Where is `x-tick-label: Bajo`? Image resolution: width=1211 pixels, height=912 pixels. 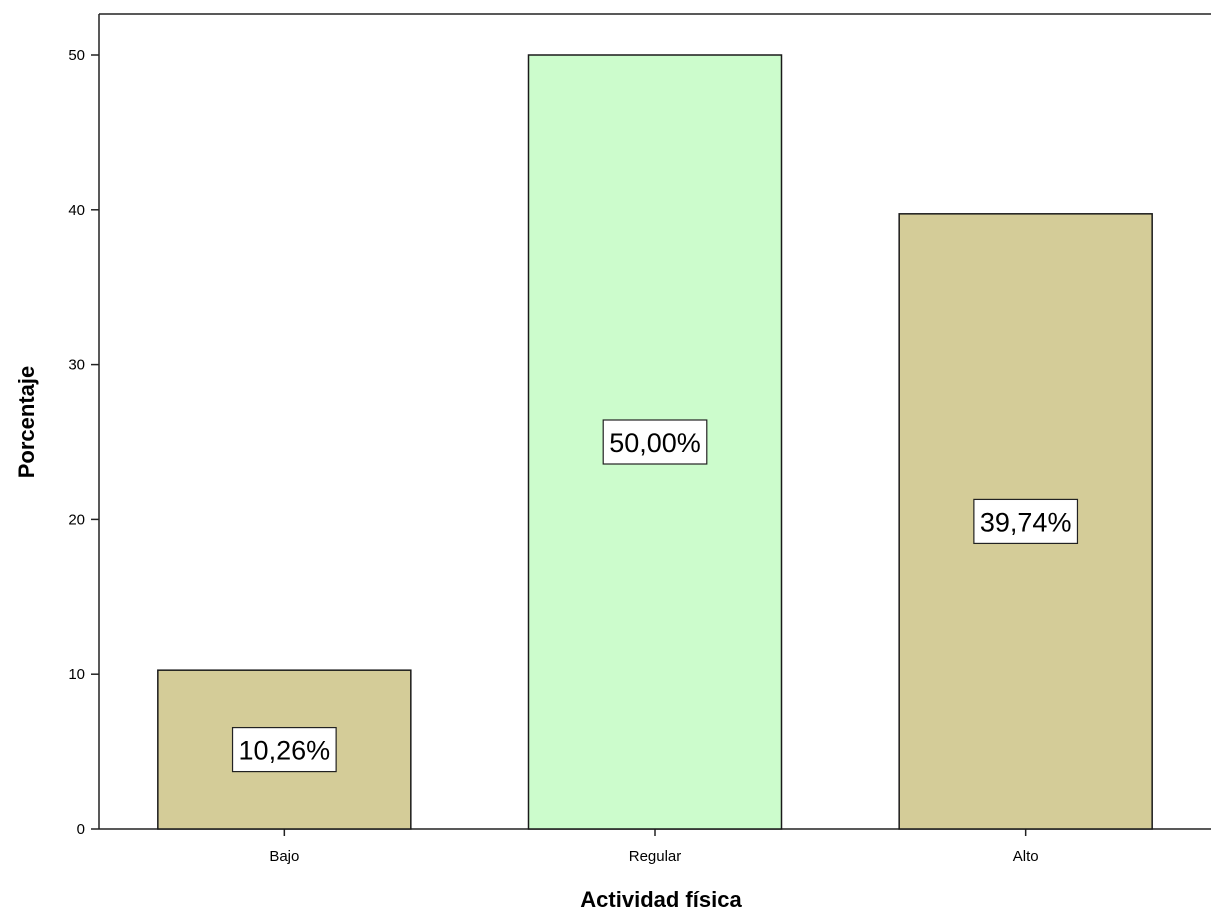
x-tick-label: Bajo is located at coordinates (284, 856).